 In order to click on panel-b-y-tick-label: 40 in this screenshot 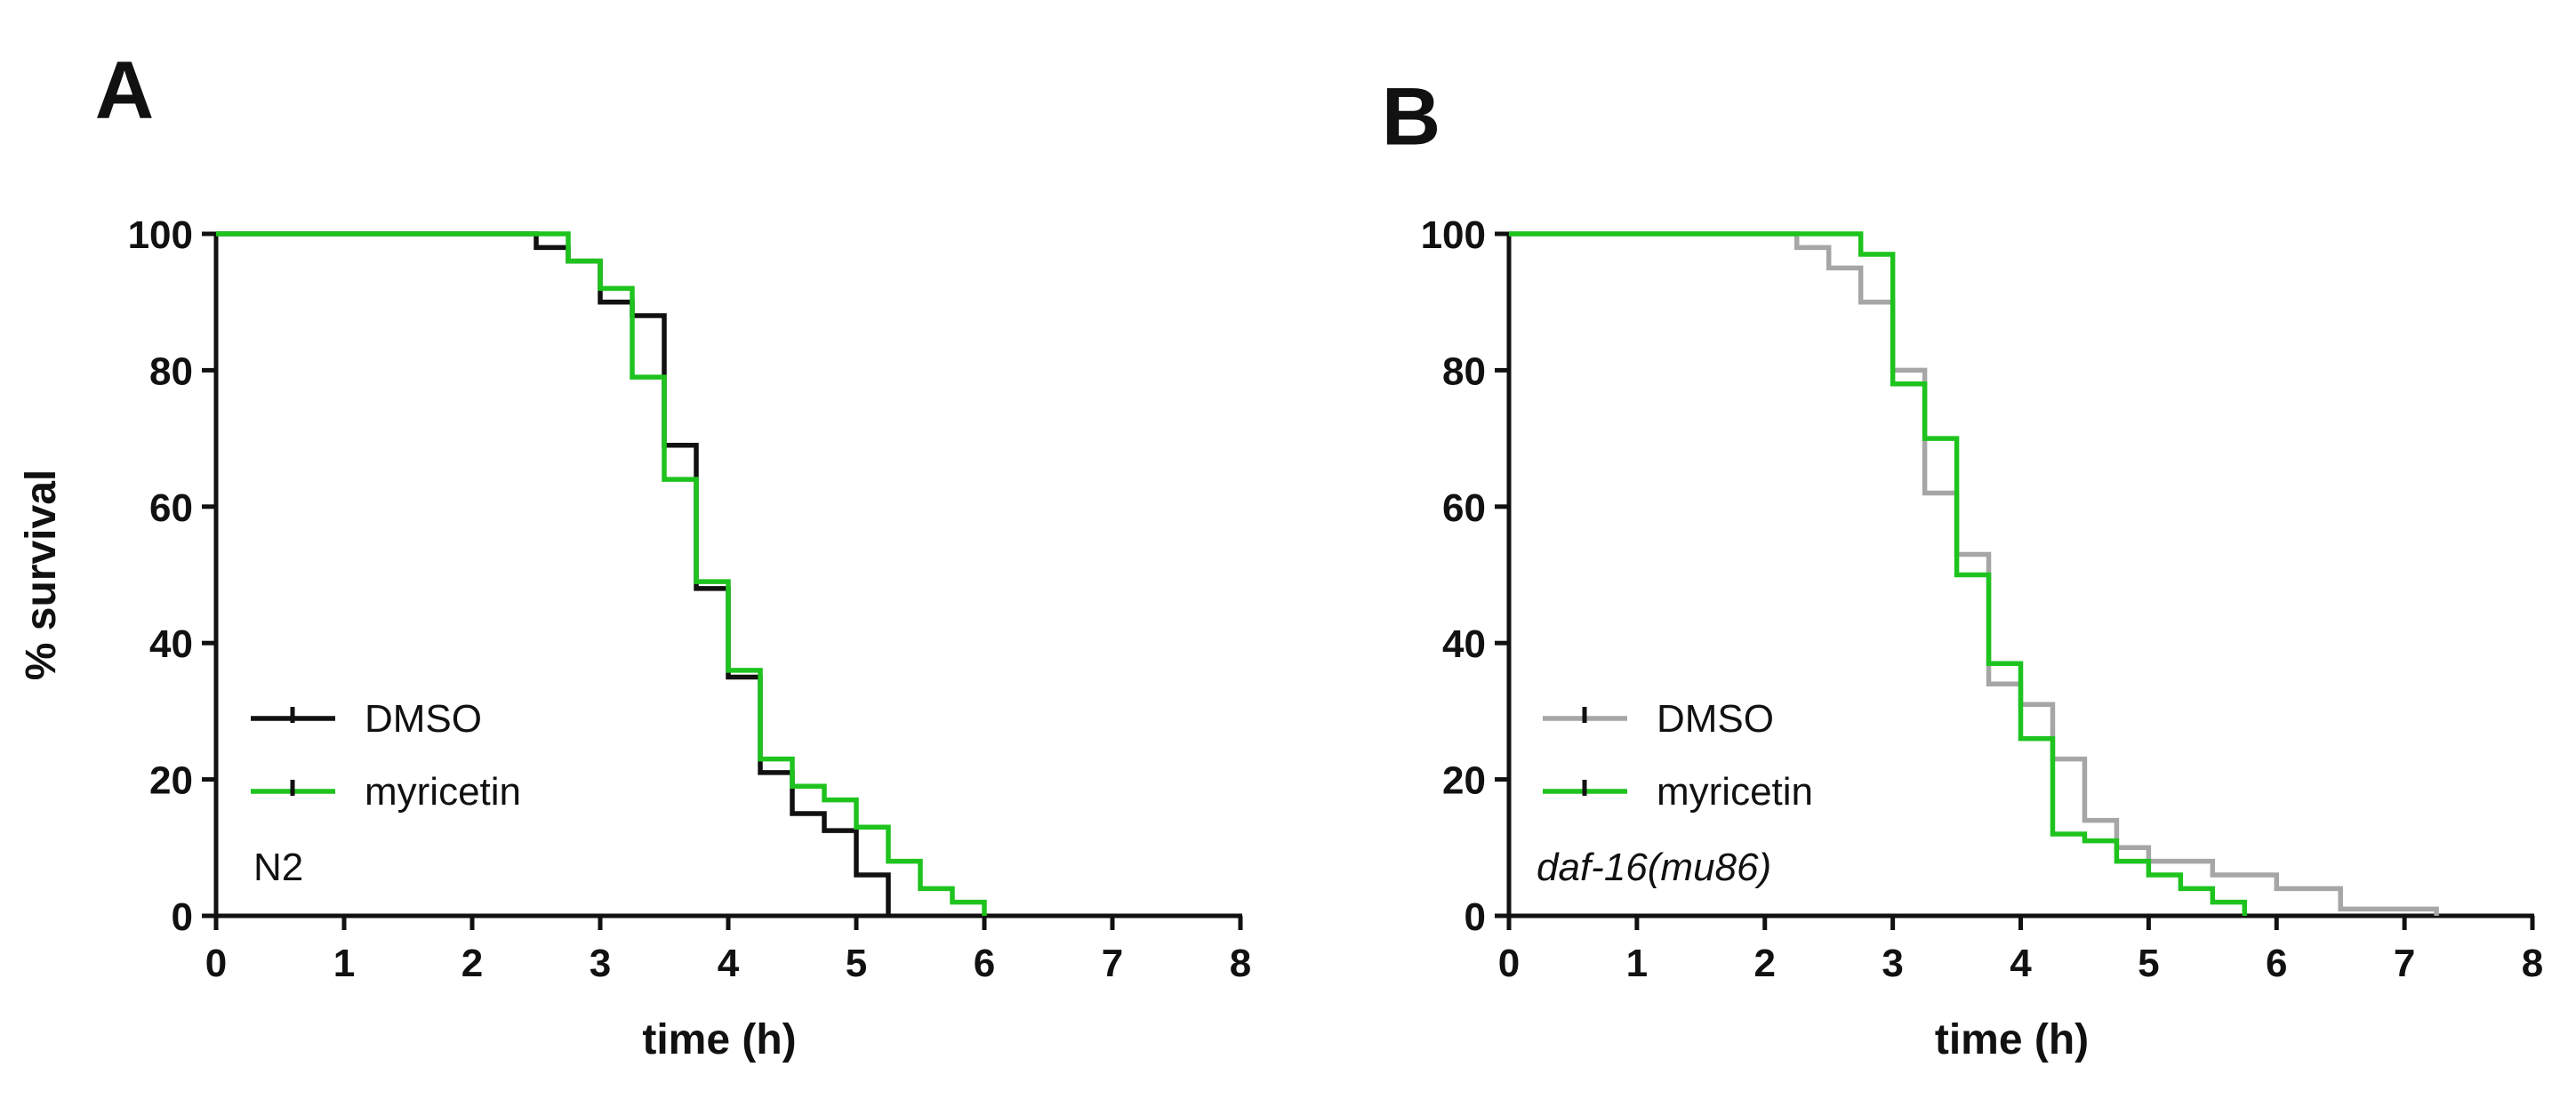, I will do `click(1464, 644)`.